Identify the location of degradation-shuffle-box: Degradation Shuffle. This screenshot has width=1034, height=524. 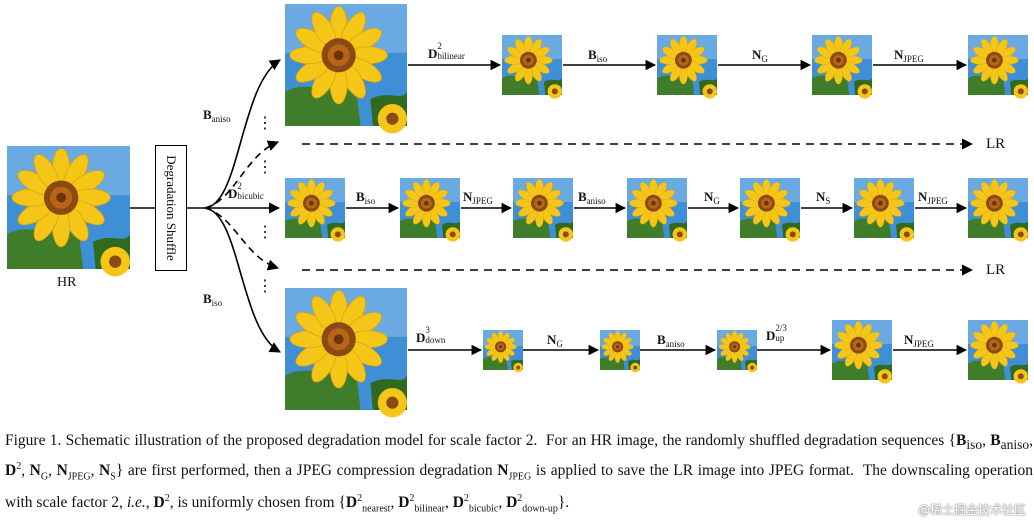
(171, 208).